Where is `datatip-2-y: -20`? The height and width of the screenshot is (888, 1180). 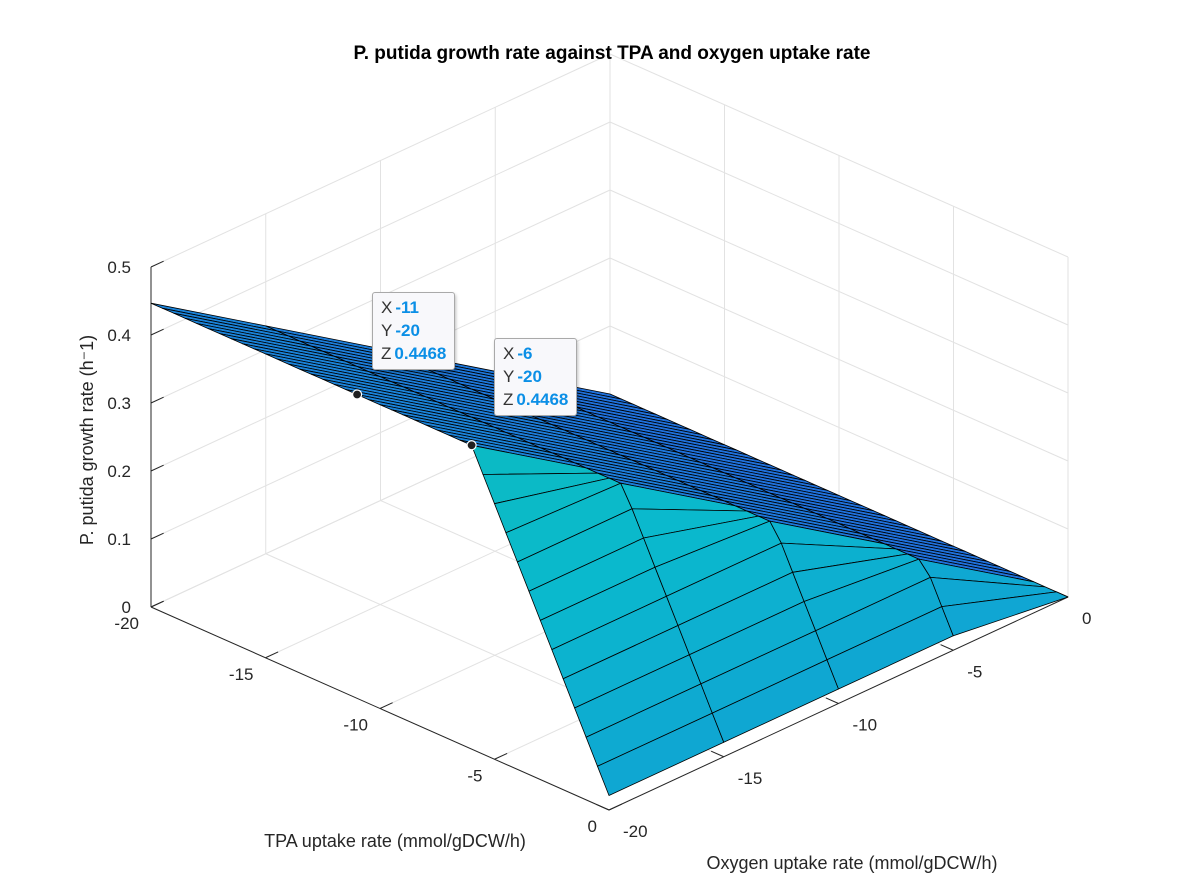
datatip-2-y: -20 is located at coordinates (529, 376).